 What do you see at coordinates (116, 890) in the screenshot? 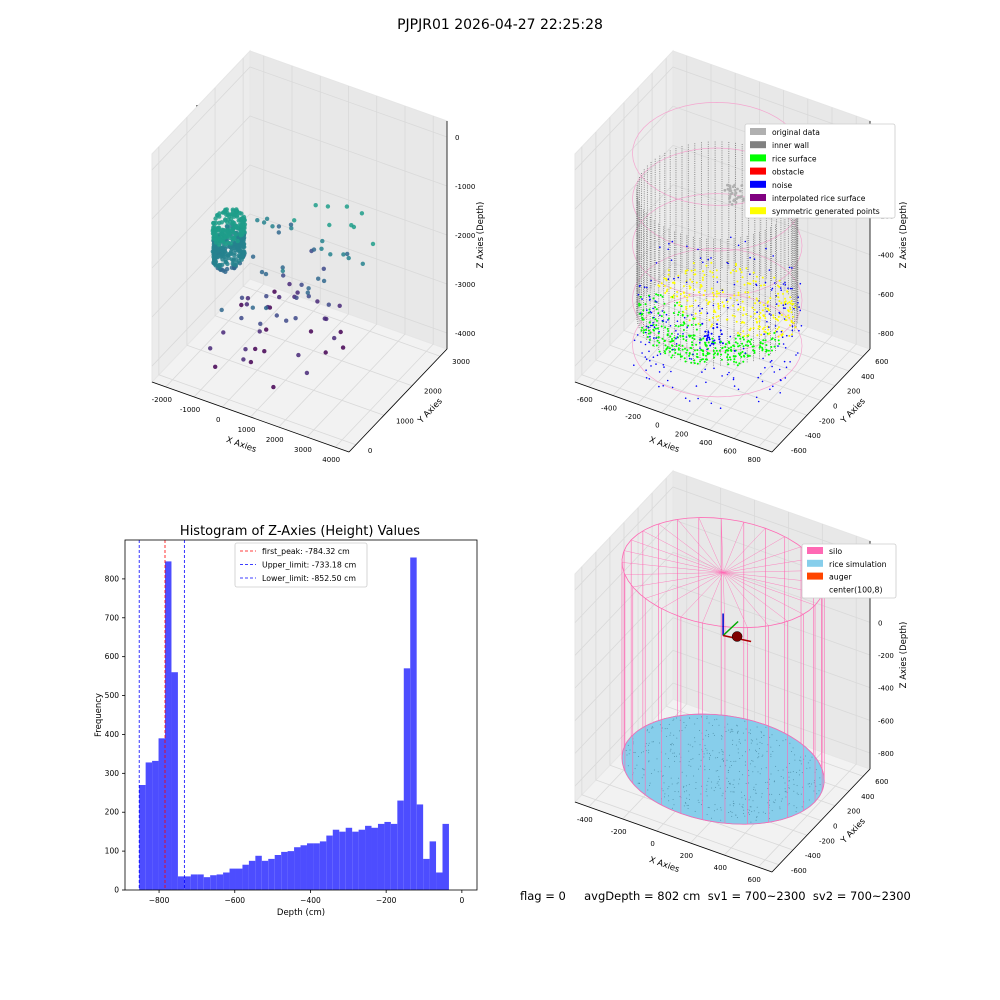
I see `y-tick-label: 0` at bounding box center [116, 890].